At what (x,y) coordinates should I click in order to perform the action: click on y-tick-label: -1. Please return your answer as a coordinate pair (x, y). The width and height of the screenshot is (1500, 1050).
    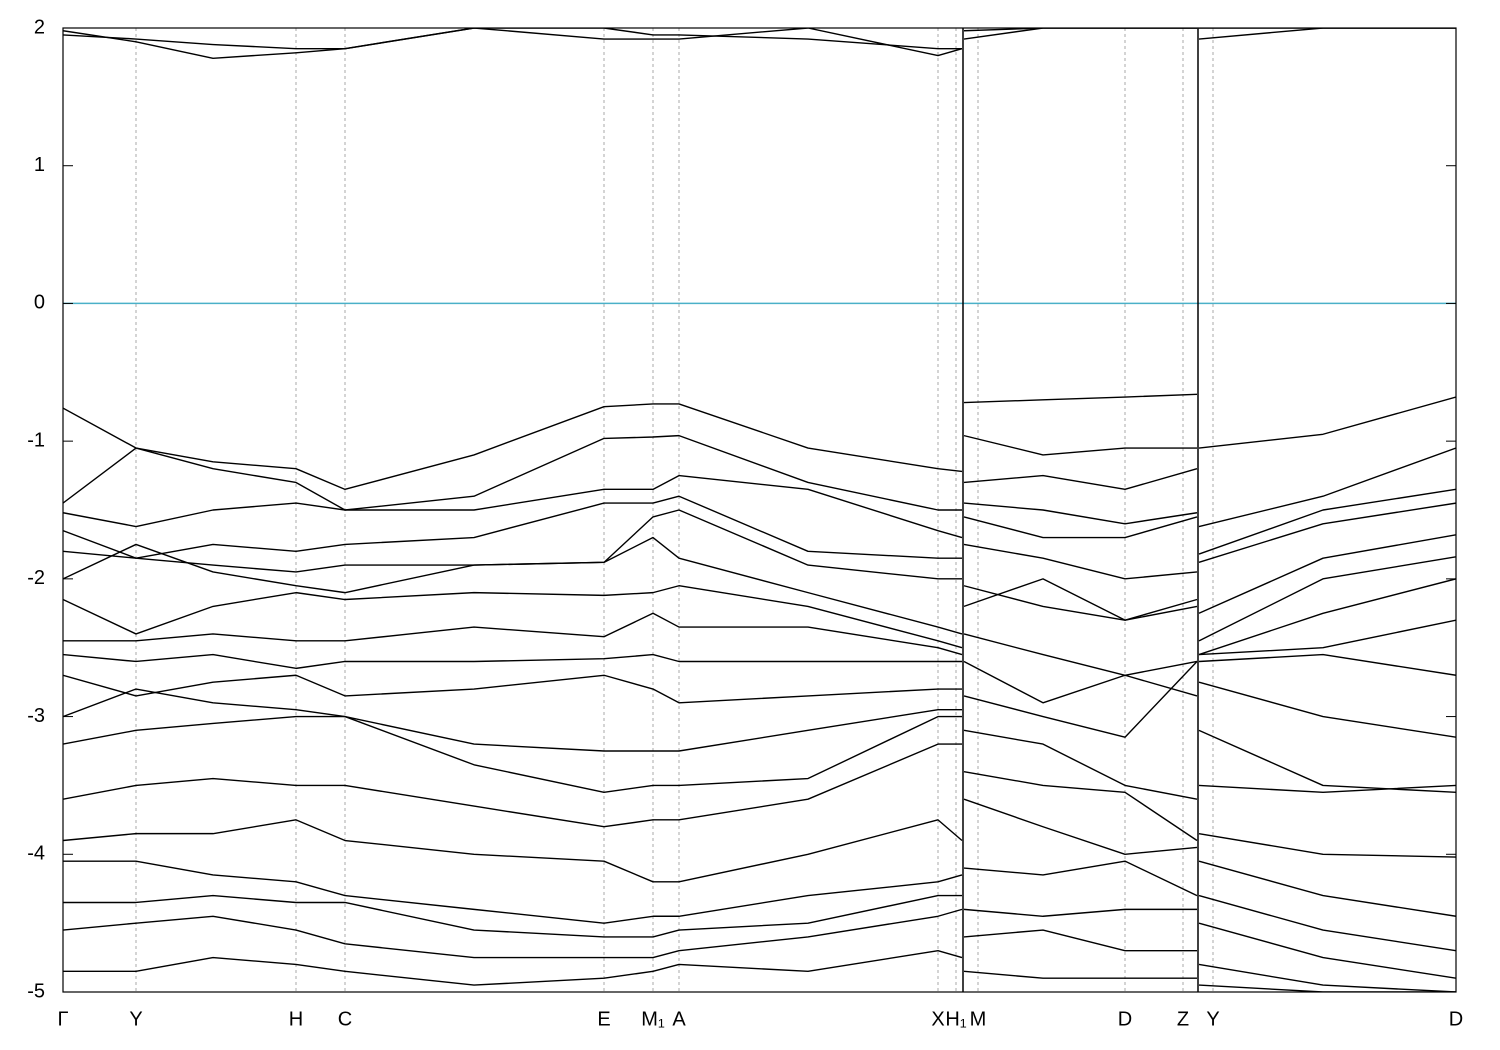
    Looking at the image, I should click on (36, 440).